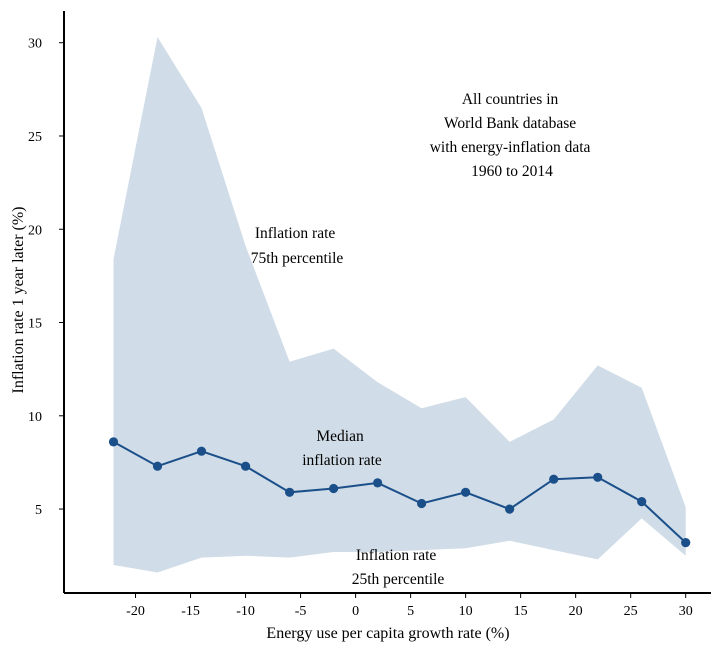 The height and width of the screenshot is (650, 722). I want to click on y-tick-label: 25, so click(35, 137).